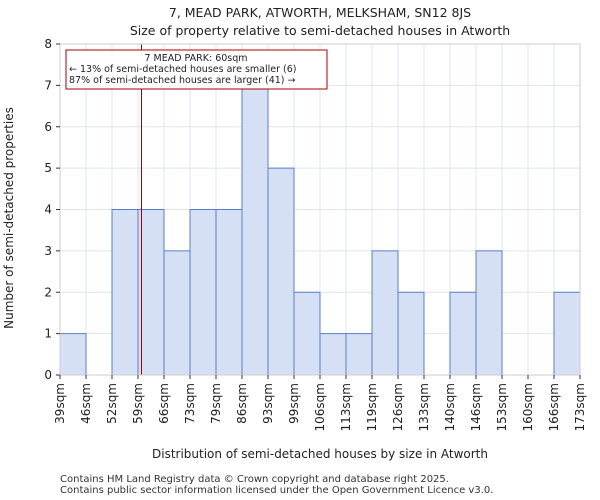 The width and height of the screenshot is (600, 500). What do you see at coordinates (528, 407) in the screenshot?
I see `x-tick-label: 160sqm` at bounding box center [528, 407].